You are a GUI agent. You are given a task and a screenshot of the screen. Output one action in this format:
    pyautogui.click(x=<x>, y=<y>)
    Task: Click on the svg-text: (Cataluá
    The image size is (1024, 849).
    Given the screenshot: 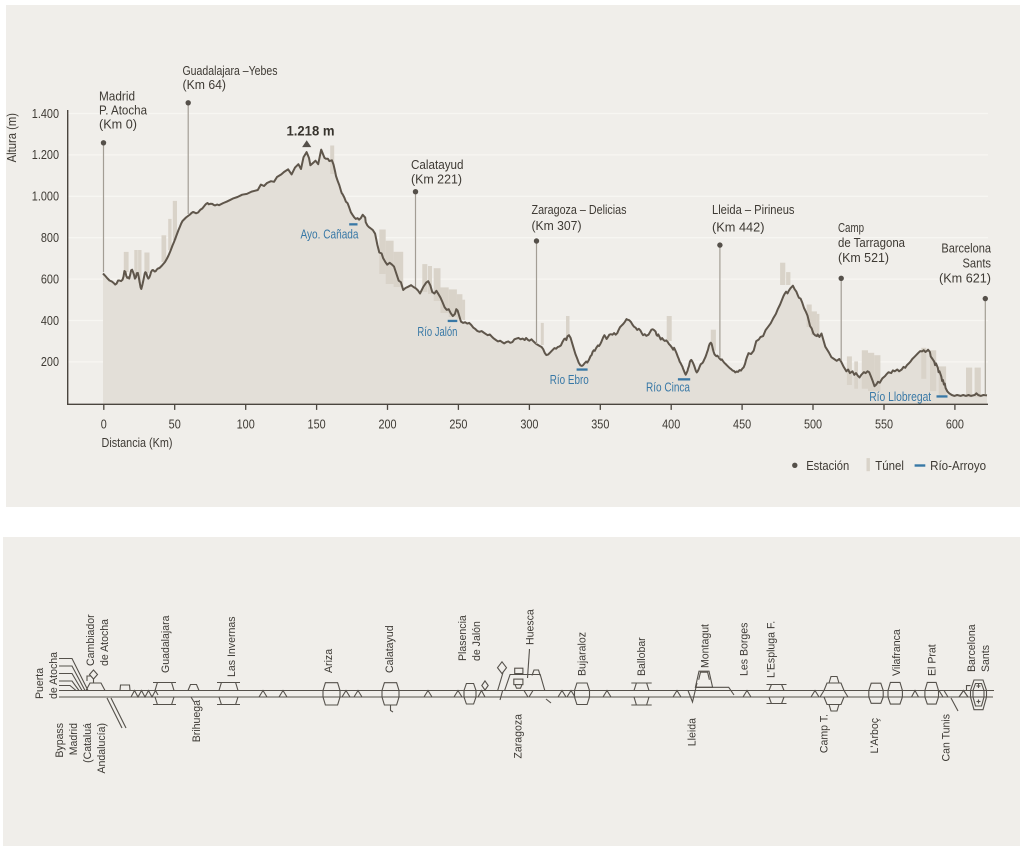 What is the action you would take?
    pyautogui.click(x=88, y=742)
    